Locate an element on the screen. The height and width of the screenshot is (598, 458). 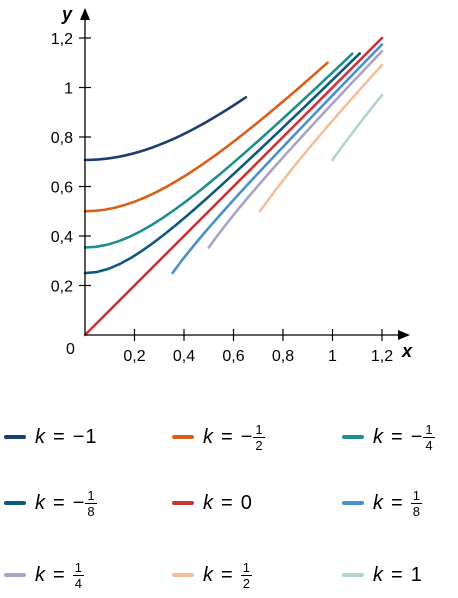
legend-label: k = 0 is located at coordinates (227, 502).